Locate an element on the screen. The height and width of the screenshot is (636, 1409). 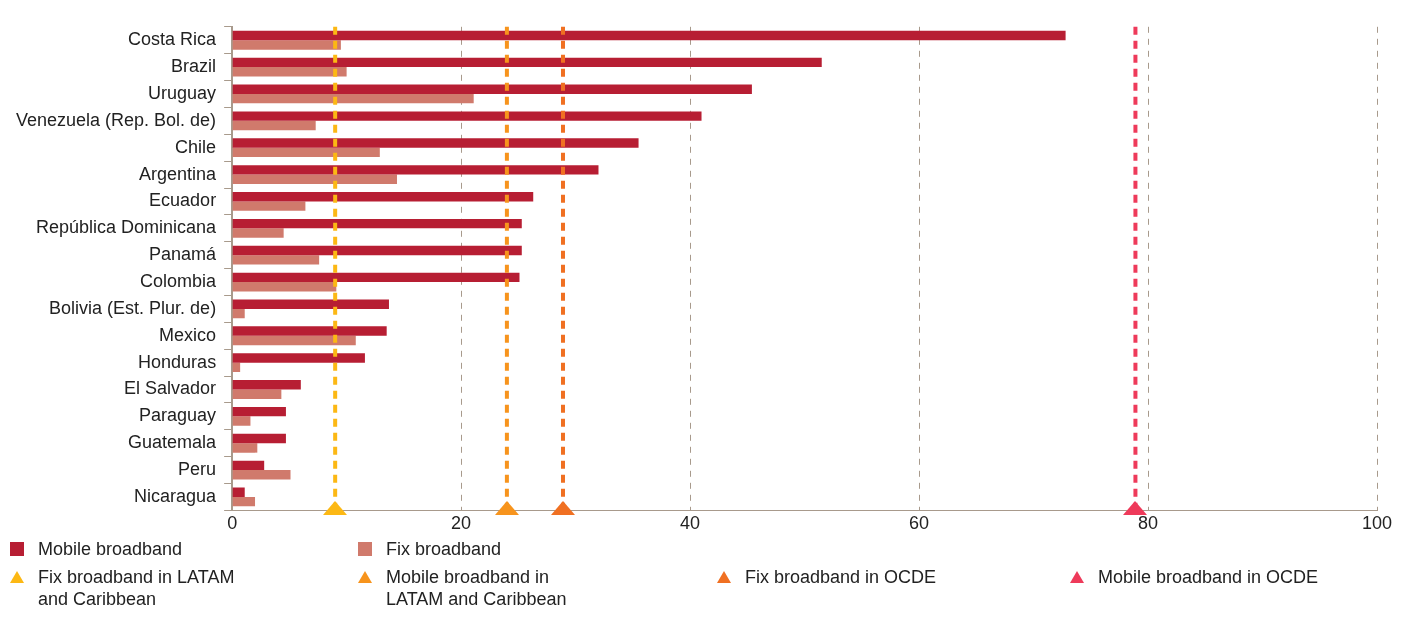
y-tick-label: Colombia is located at coordinates (179, 281).